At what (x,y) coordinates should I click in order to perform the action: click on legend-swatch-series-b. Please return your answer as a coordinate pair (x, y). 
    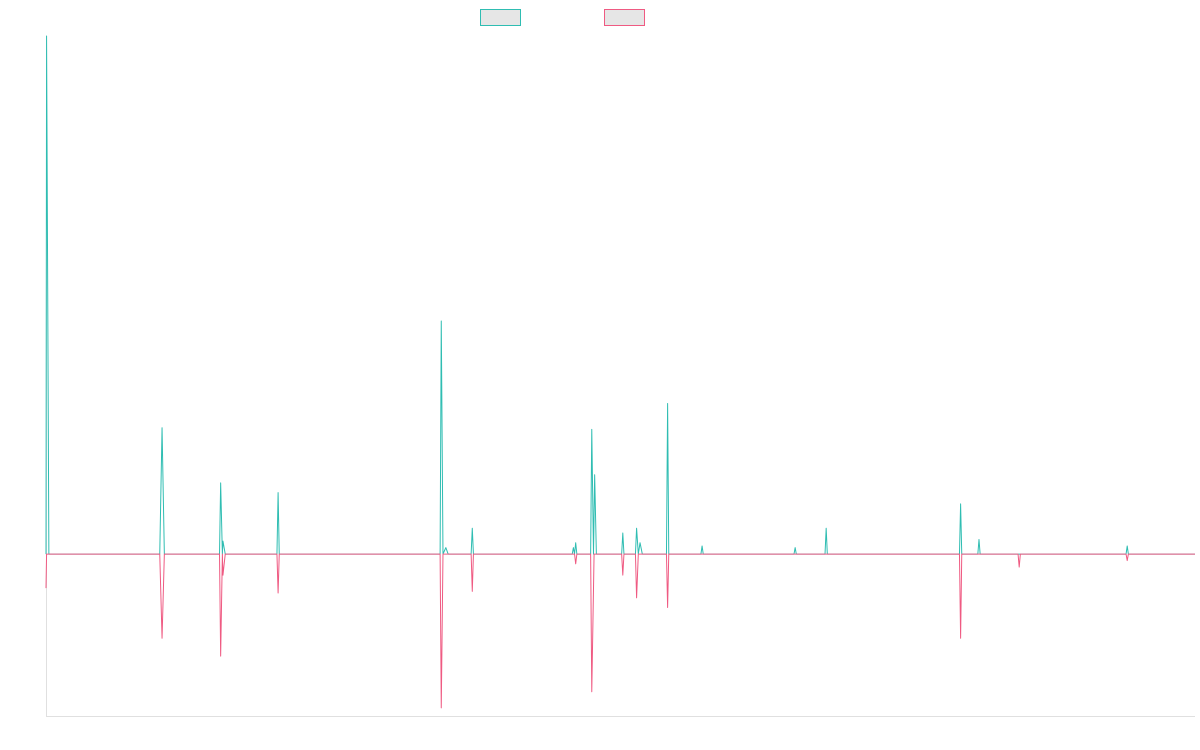
    Looking at the image, I should click on (624, 17).